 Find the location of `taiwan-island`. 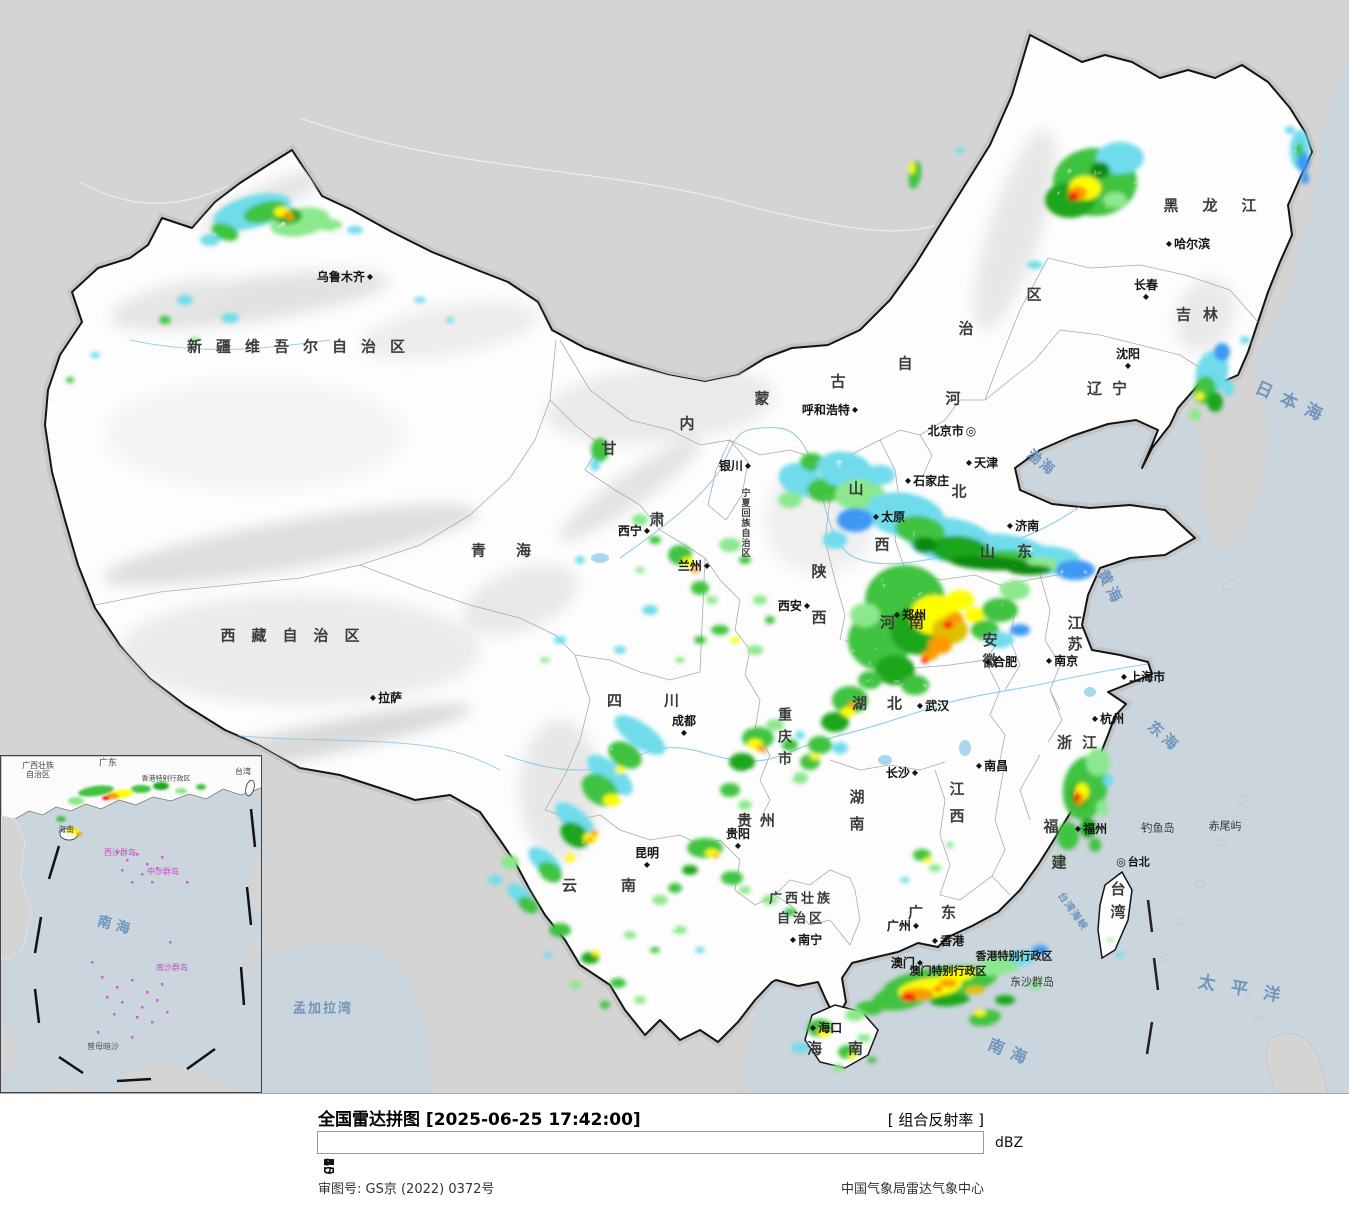

taiwan-island is located at coordinates (1115, 915).